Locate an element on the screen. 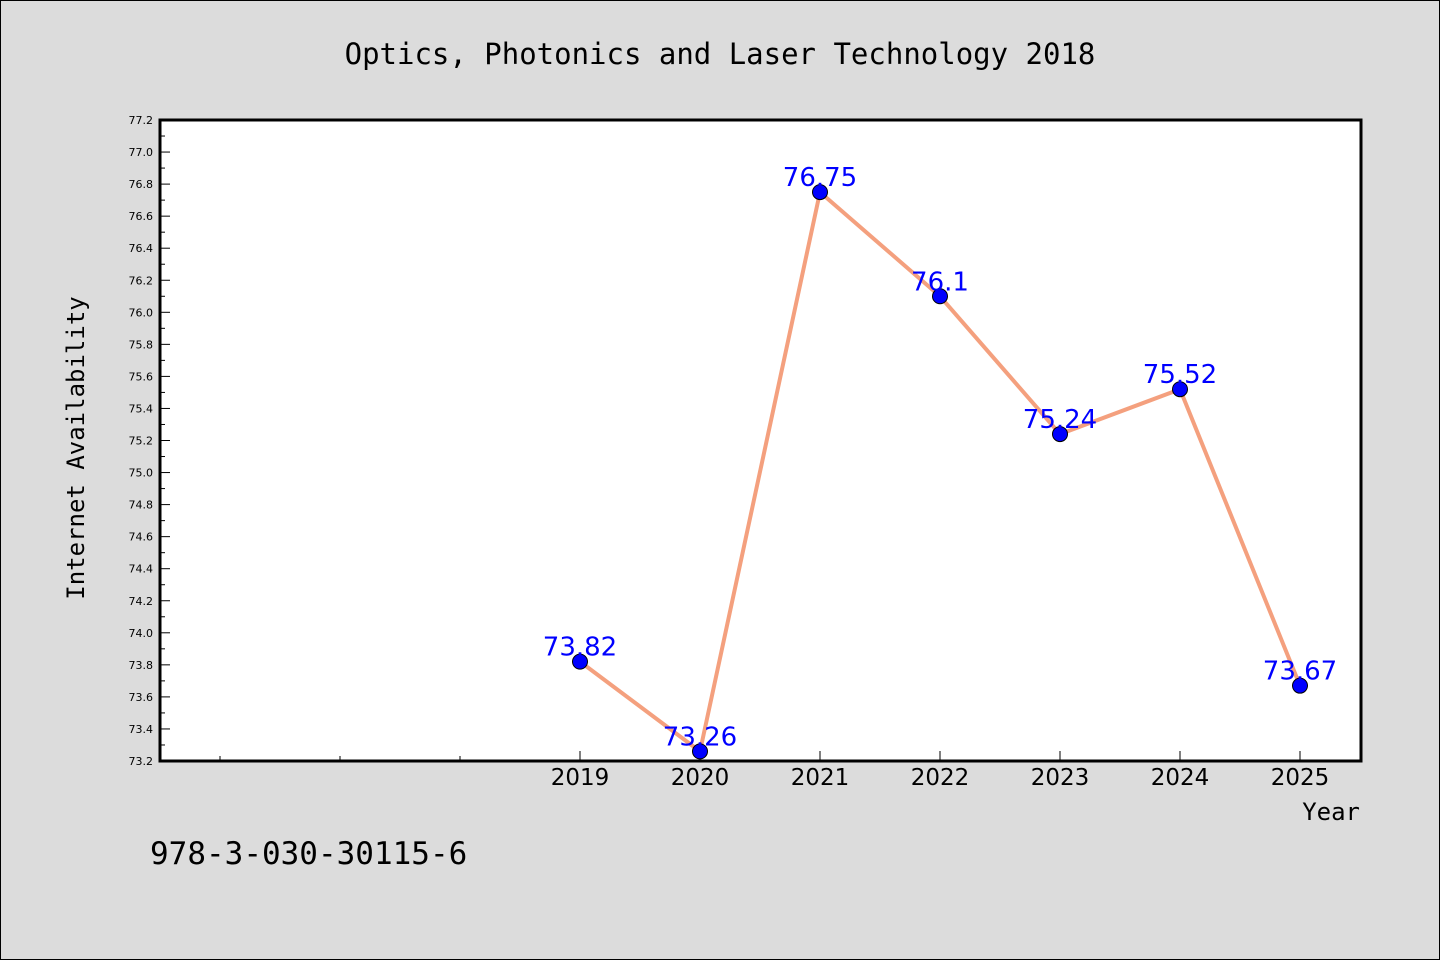 The image size is (1440, 960). y-tick-label: 74.2 is located at coordinates (141, 601).